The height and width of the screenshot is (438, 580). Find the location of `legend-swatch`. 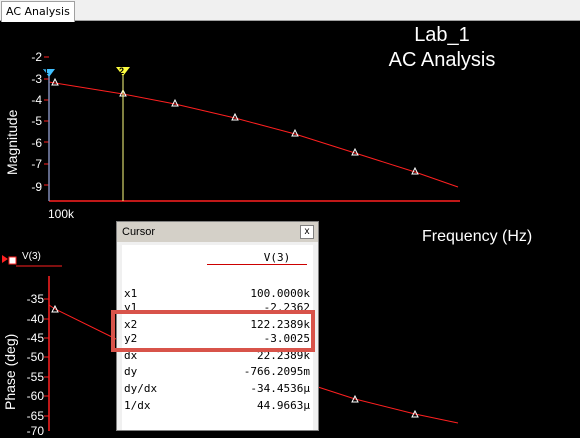

legend-swatch is located at coordinates (32, 261).